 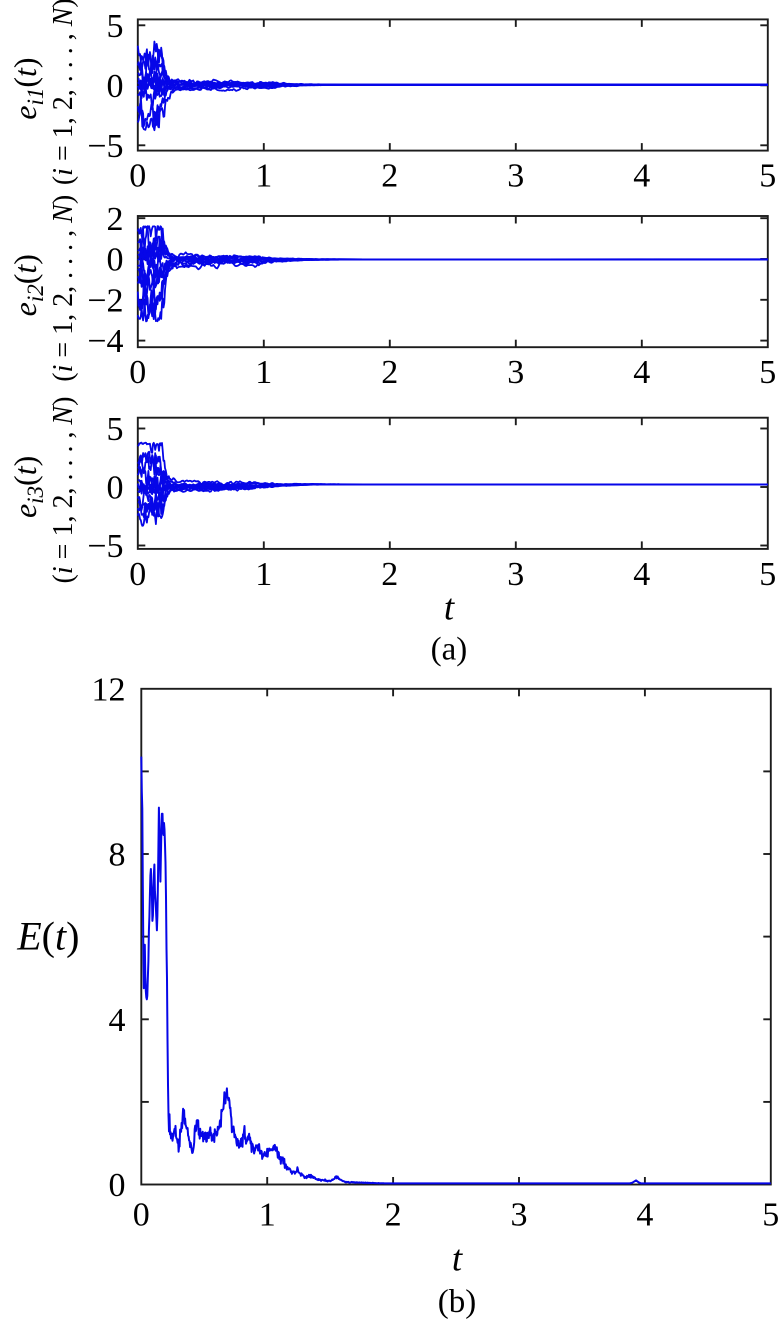 What do you see at coordinates (27, 487) in the screenshot?
I see `svg-text: ei3(t)` at bounding box center [27, 487].